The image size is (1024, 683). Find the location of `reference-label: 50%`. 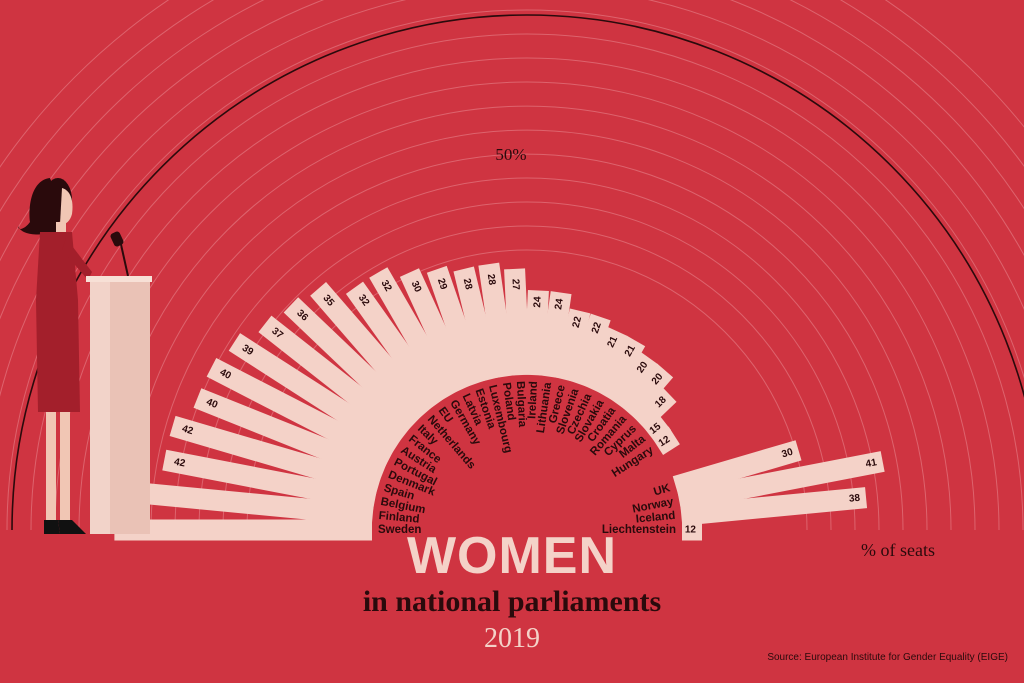

reference-label: 50% is located at coordinates (510, 154).